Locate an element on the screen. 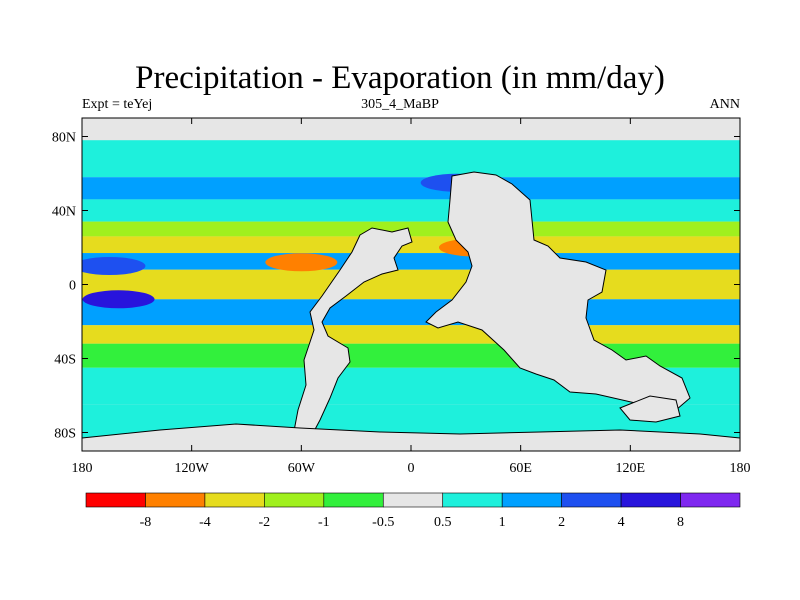 The height and width of the screenshot is (600, 800). colorbar-label-3: -1 is located at coordinates (324, 522).